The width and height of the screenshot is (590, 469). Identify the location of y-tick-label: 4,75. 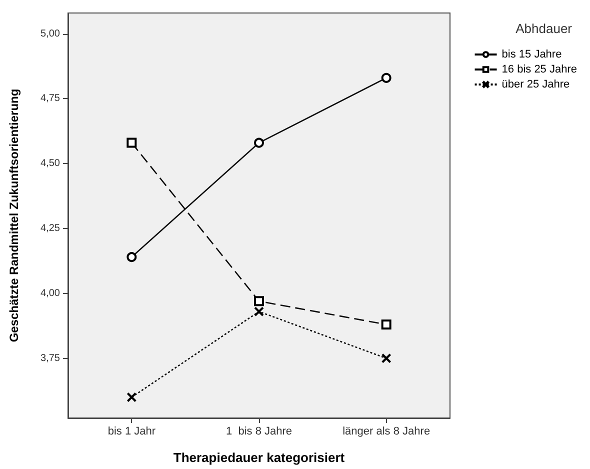
(50, 98).